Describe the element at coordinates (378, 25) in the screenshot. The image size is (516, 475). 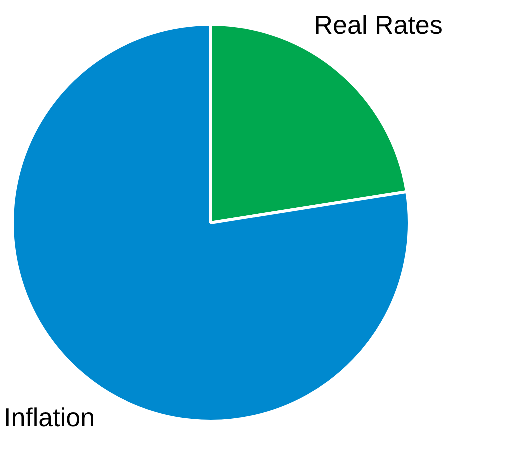
I see `slice-label: Real Rates` at that location.